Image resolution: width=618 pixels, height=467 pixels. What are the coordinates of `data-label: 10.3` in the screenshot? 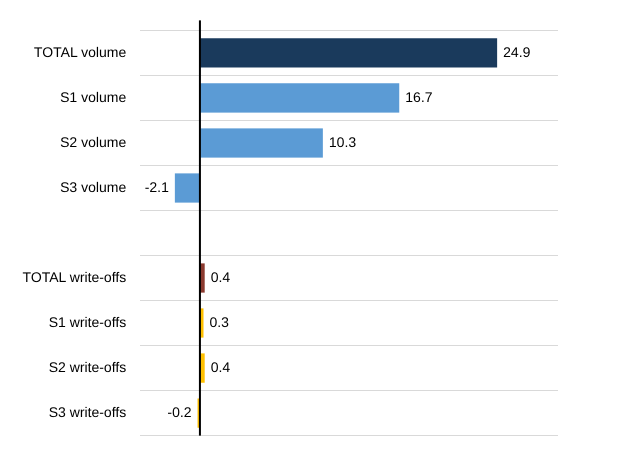 It's located at (342, 142).